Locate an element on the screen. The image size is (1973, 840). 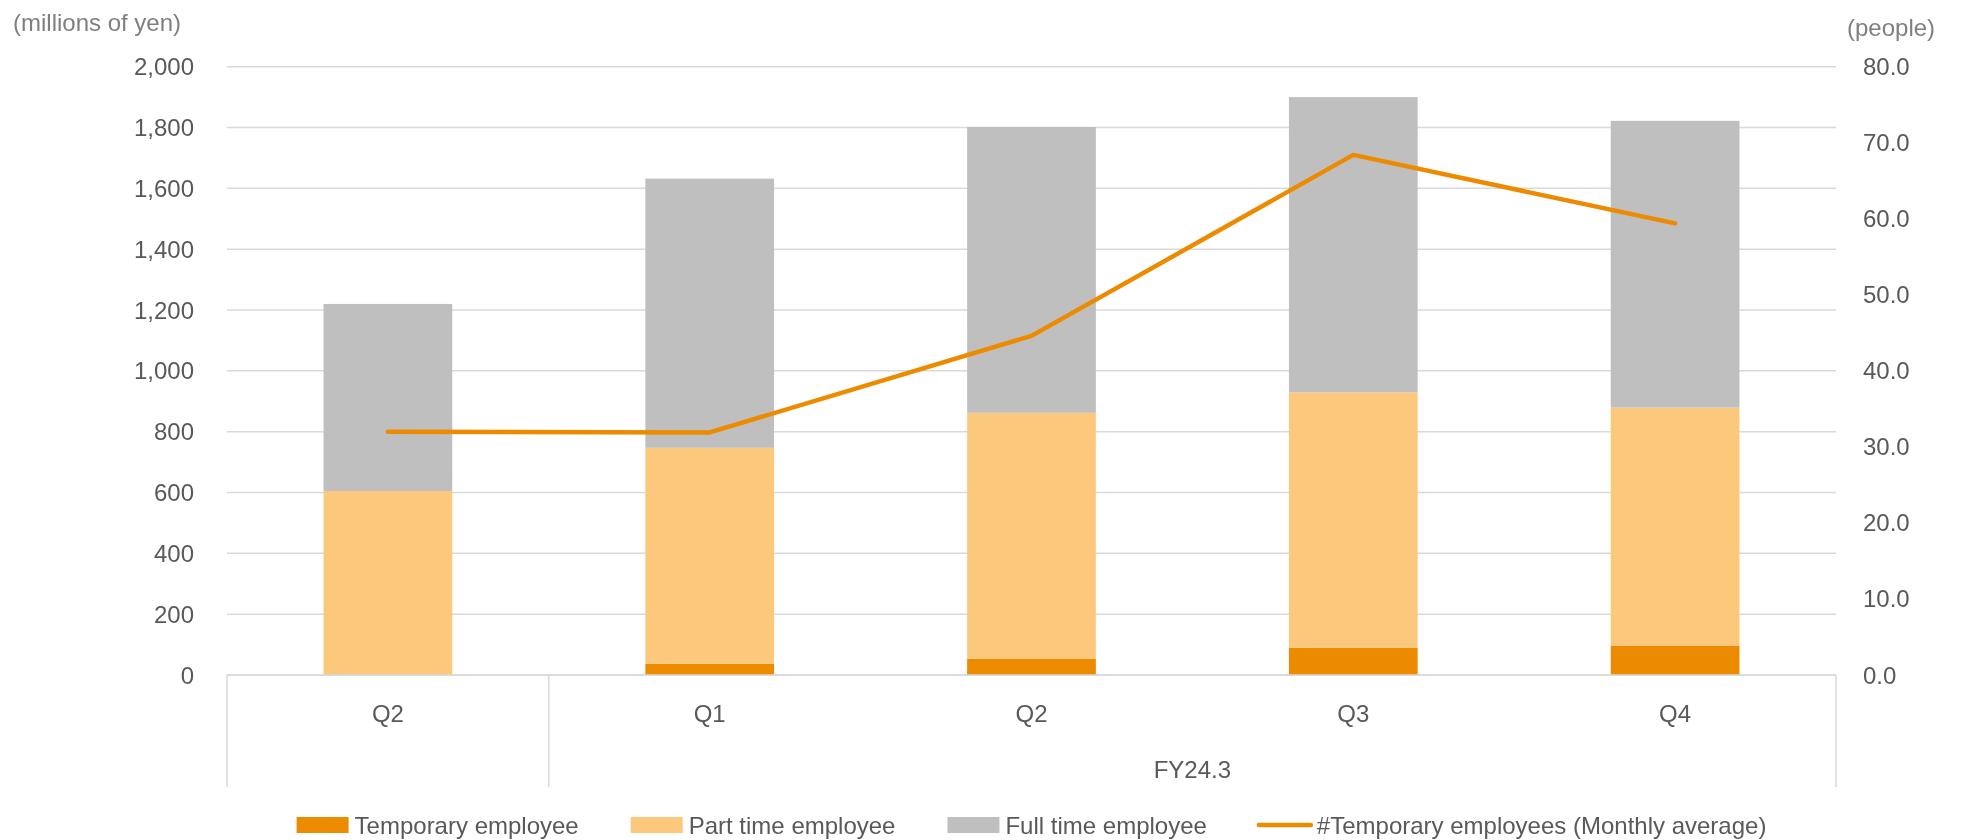
y-tick-label: 800 is located at coordinates (173, 432).